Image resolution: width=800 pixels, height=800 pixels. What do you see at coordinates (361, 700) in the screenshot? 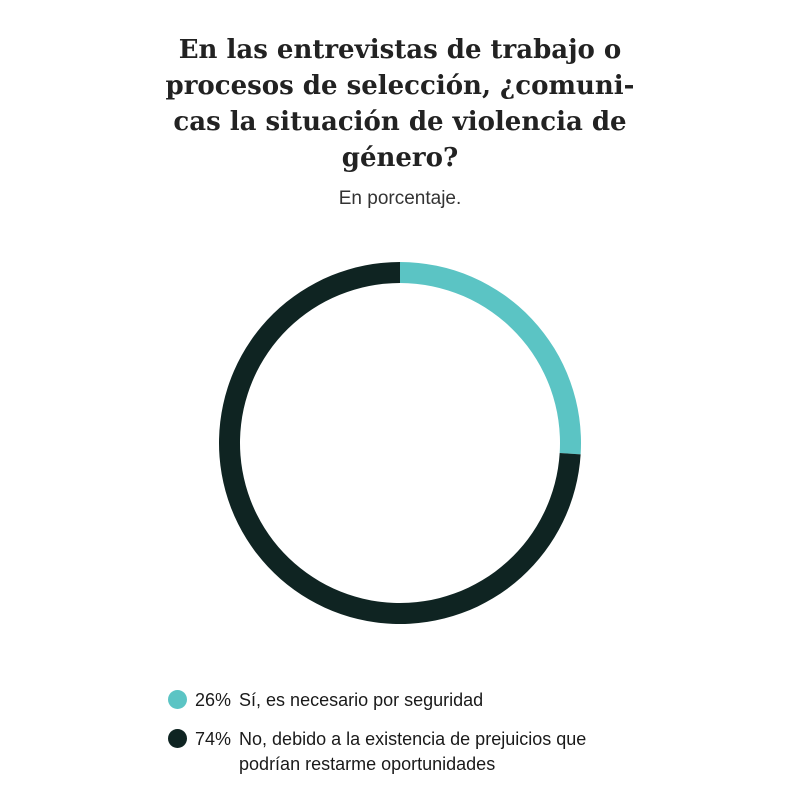
I see `legend-label-si: Sí, es necesario por seguridad` at bounding box center [361, 700].